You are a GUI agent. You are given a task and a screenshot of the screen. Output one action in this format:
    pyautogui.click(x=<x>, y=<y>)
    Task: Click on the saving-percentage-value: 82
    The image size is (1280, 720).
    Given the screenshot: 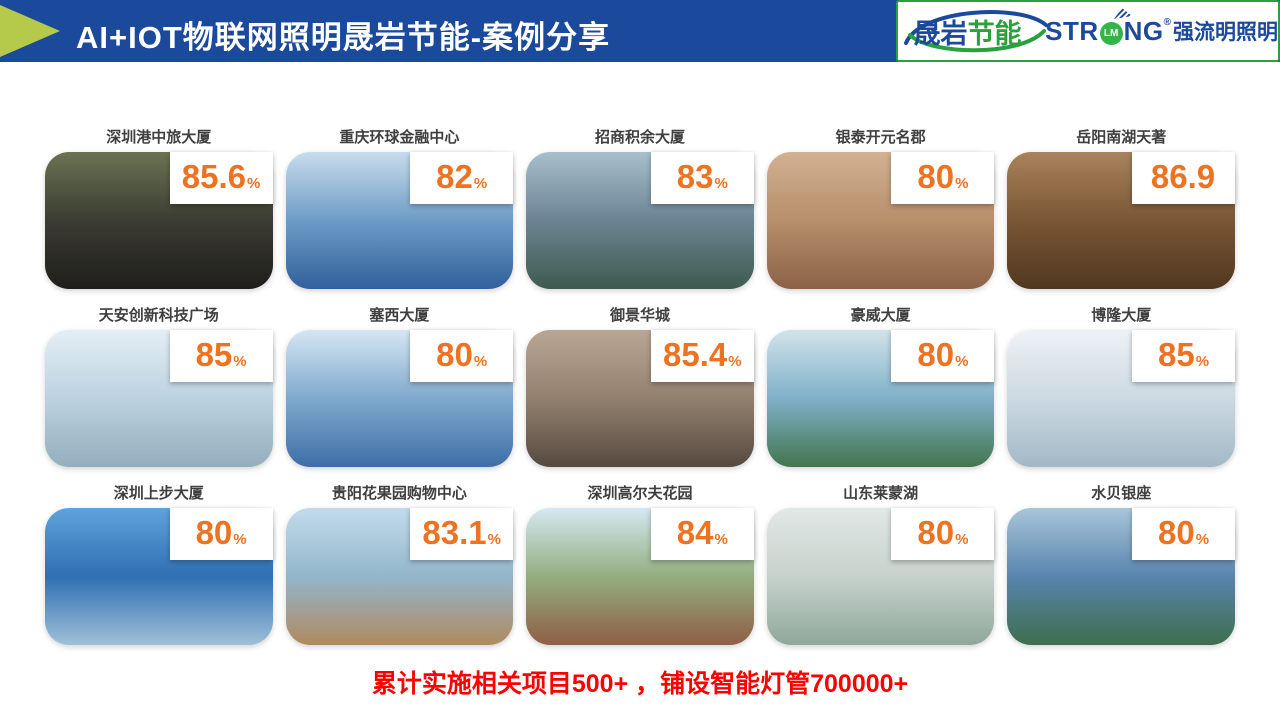 What is the action you would take?
    pyautogui.click(x=454, y=176)
    